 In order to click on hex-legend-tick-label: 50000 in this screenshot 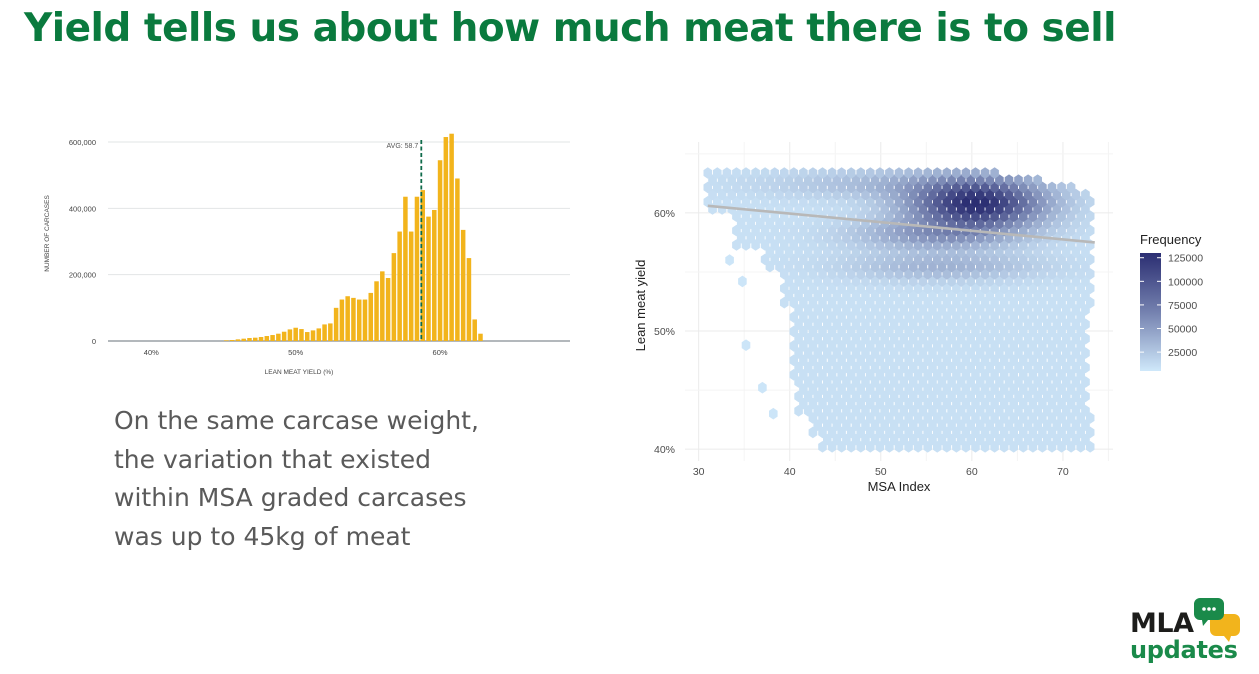, I will do `click(1182, 330)`.